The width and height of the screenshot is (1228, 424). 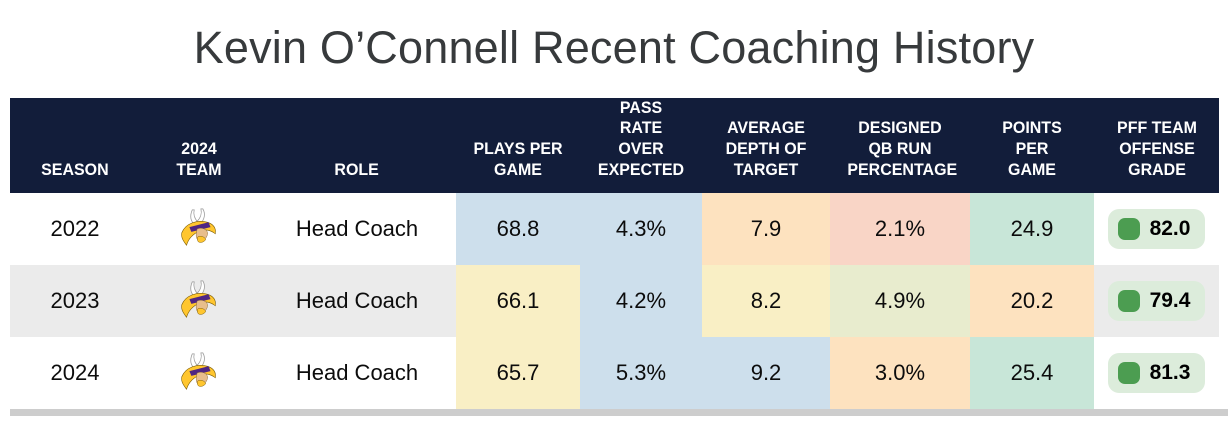 What do you see at coordinates (518, 159) in the screenshot?
I see `column-header-plays-per-game: PLAYS PER GAME` at bounding box center [518, 159].